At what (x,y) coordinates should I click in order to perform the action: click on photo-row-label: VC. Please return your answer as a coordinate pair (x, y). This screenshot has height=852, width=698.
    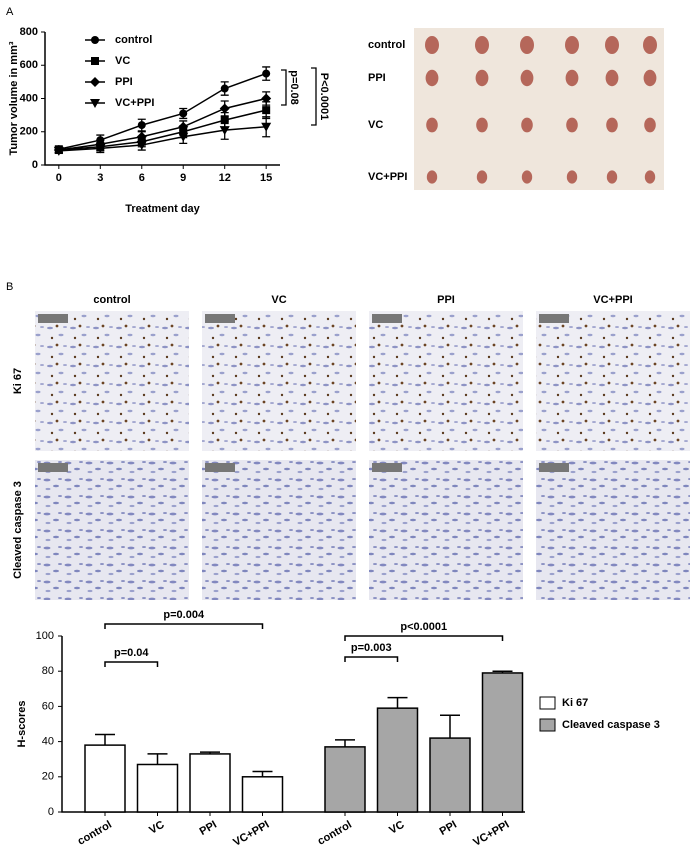
    Looking at the image, I should click on (375, 125).